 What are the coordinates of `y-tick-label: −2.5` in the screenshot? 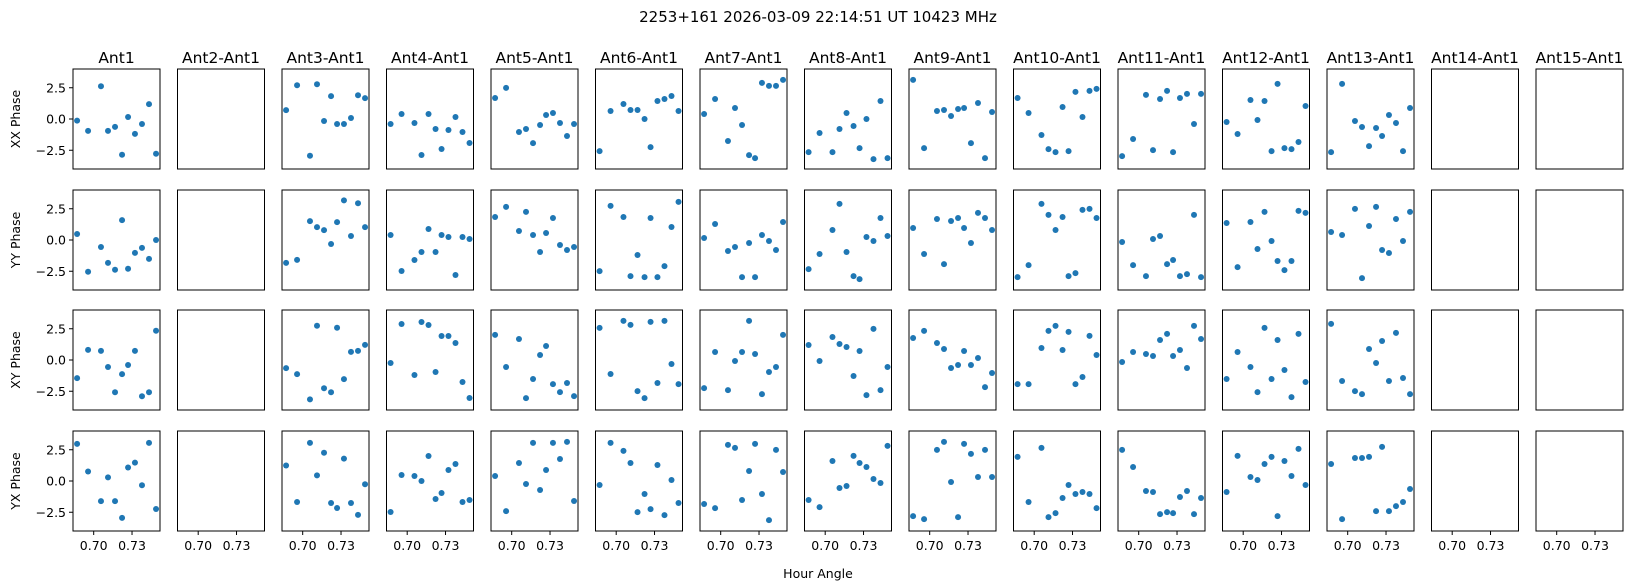 It's located at (51, 271).